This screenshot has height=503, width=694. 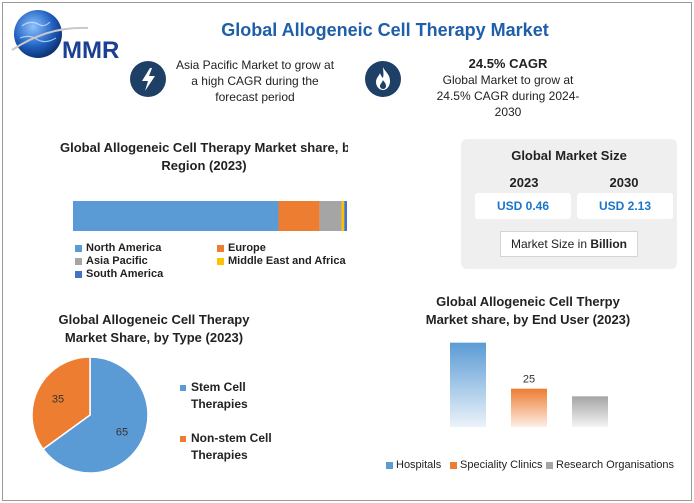 What do you see at coordinates (569, 244) in the screenshot?
I see `market-size-unit: Market Size in Billion` at bounding box center [569, 244].